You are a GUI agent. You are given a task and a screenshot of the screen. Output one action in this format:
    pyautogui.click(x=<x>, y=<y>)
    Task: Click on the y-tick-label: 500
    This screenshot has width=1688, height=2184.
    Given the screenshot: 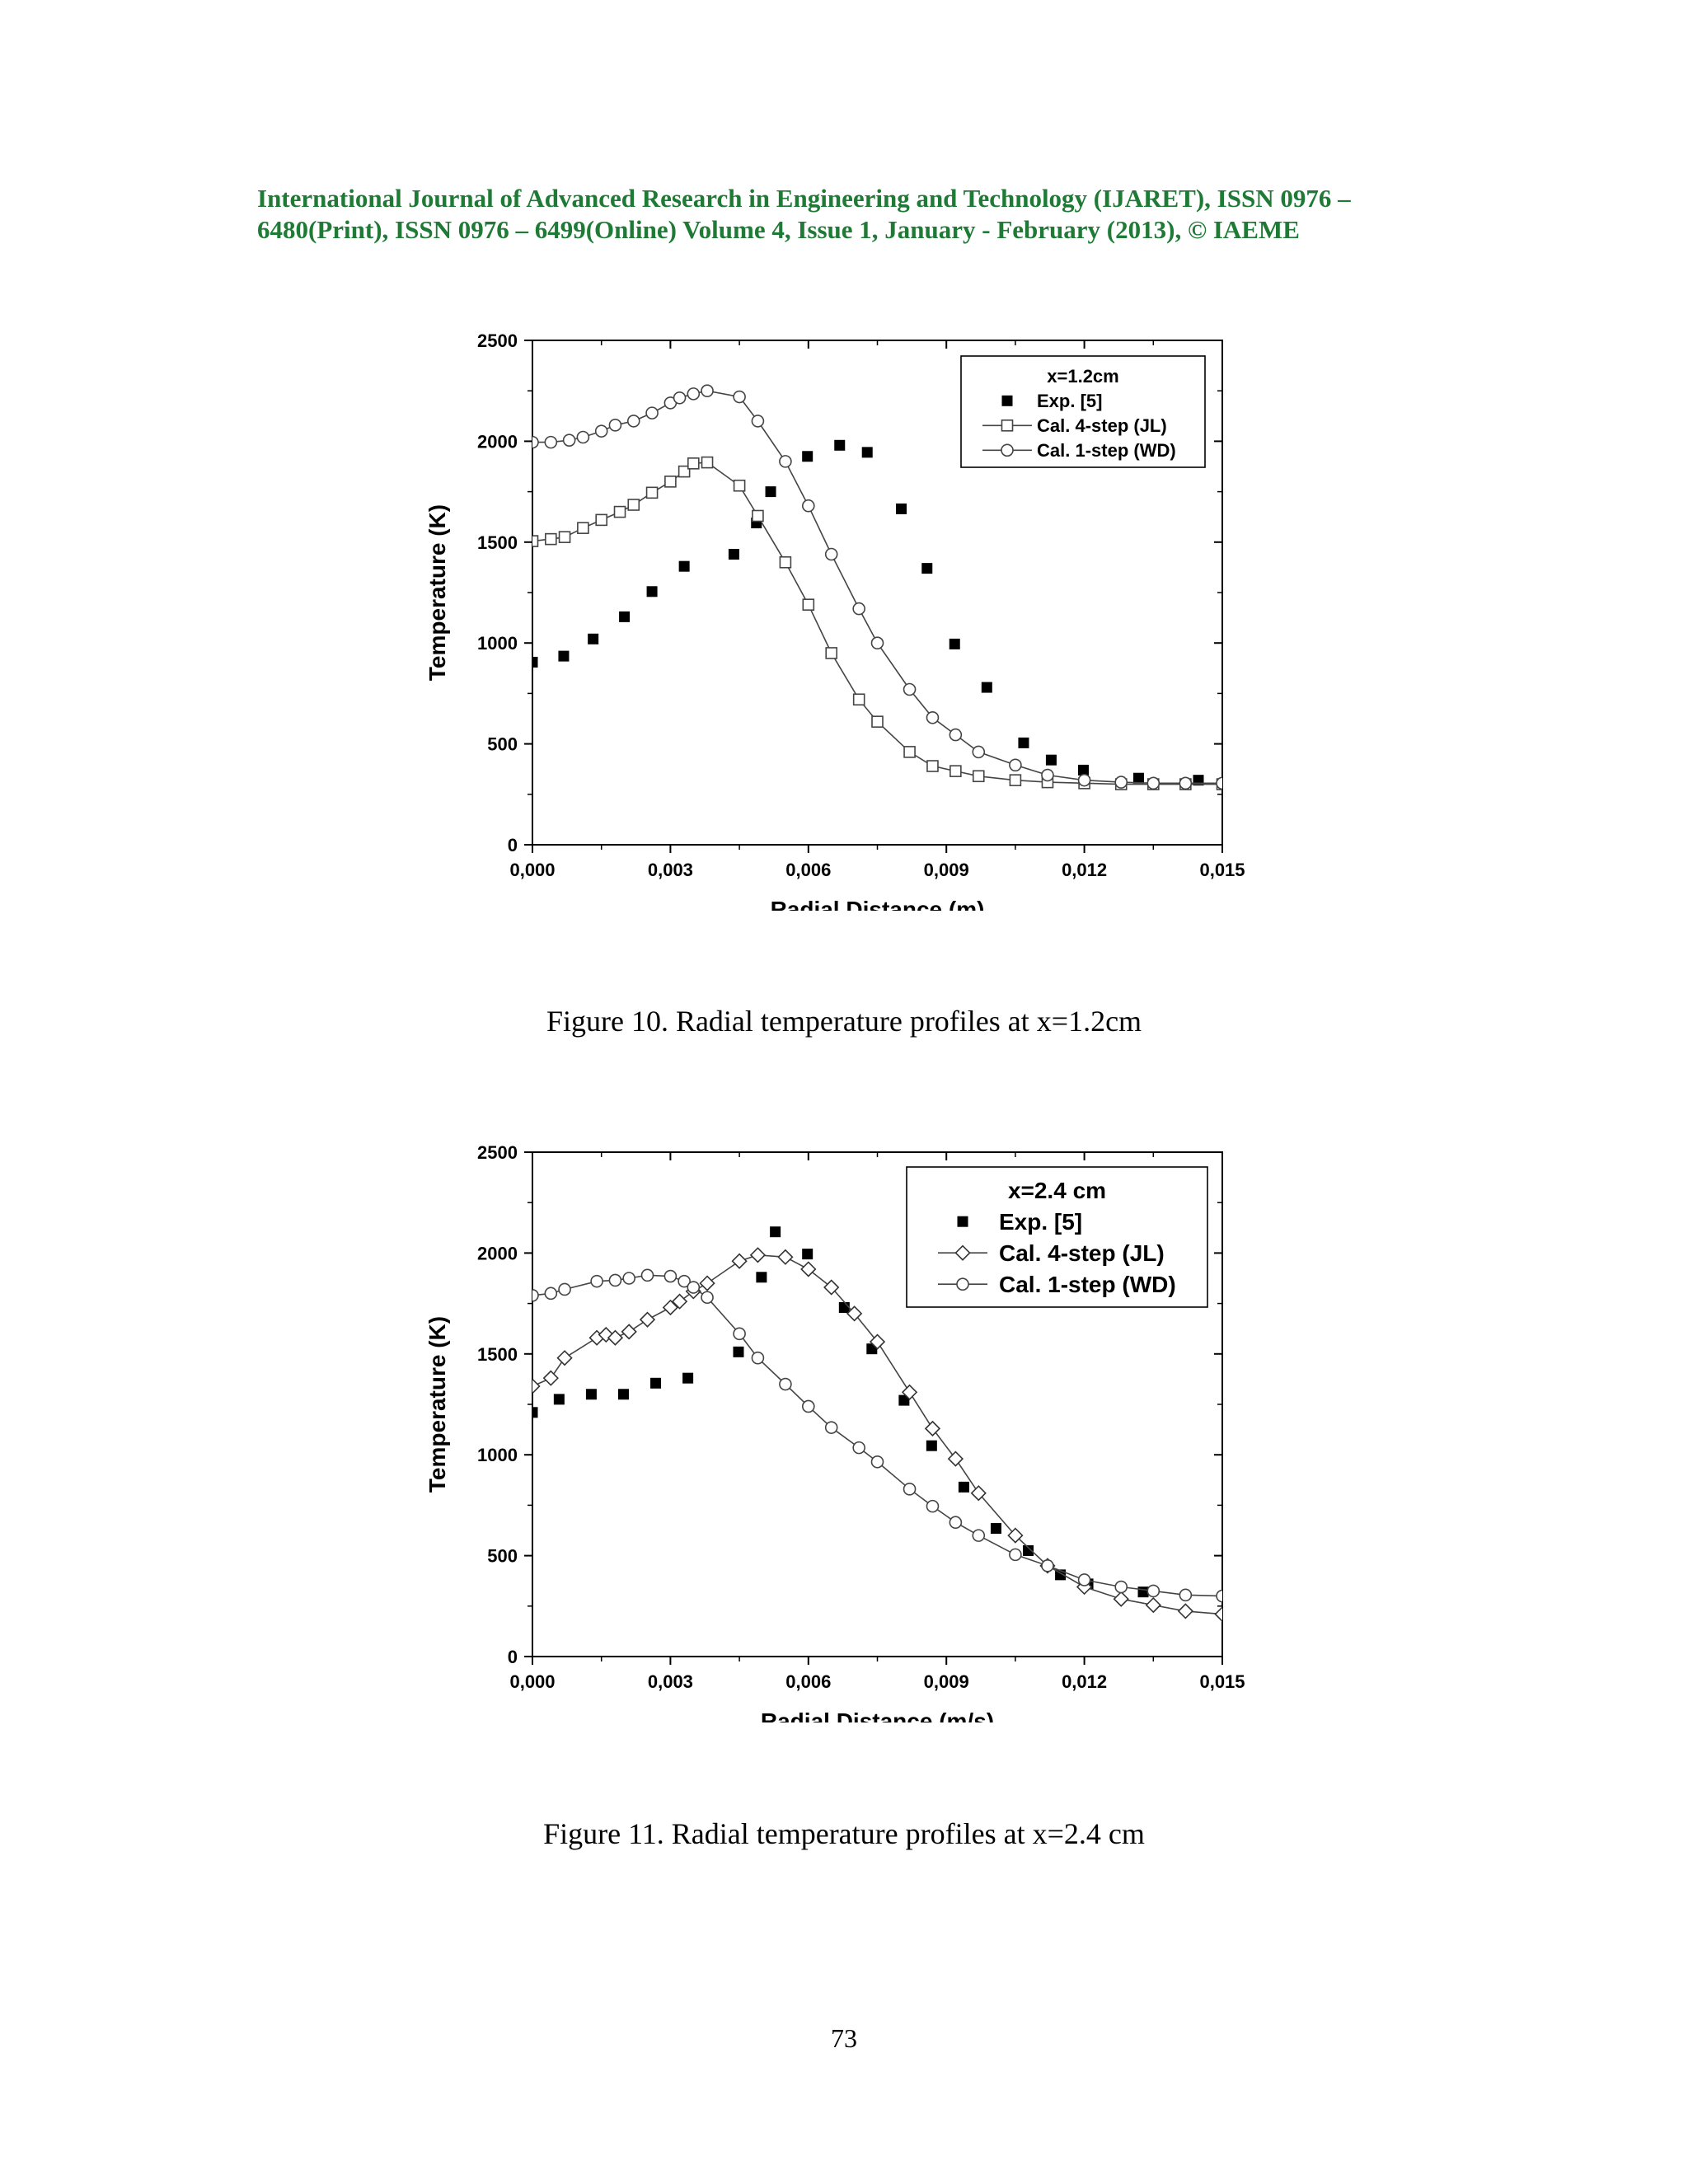 What is the action you would take?
    pyautogui.click(x=502, y=744)
    